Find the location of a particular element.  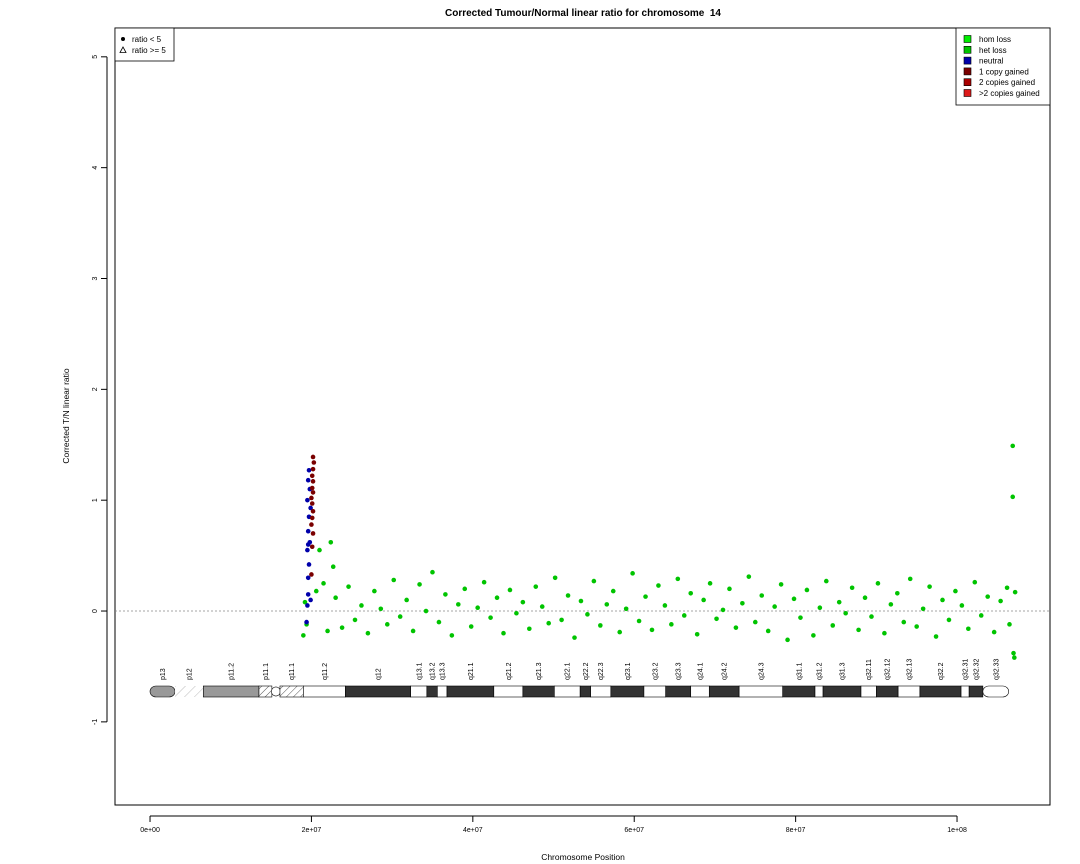

x-tick-label: 0e+00 is located at coordinates (150, 830).